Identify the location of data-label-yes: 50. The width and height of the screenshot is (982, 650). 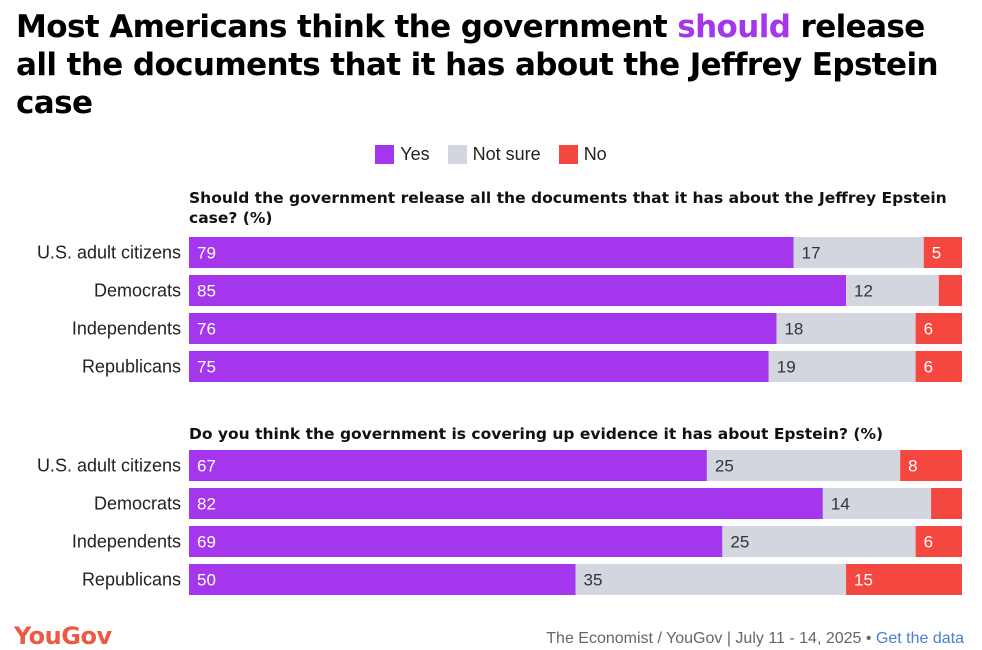
(206, 580).